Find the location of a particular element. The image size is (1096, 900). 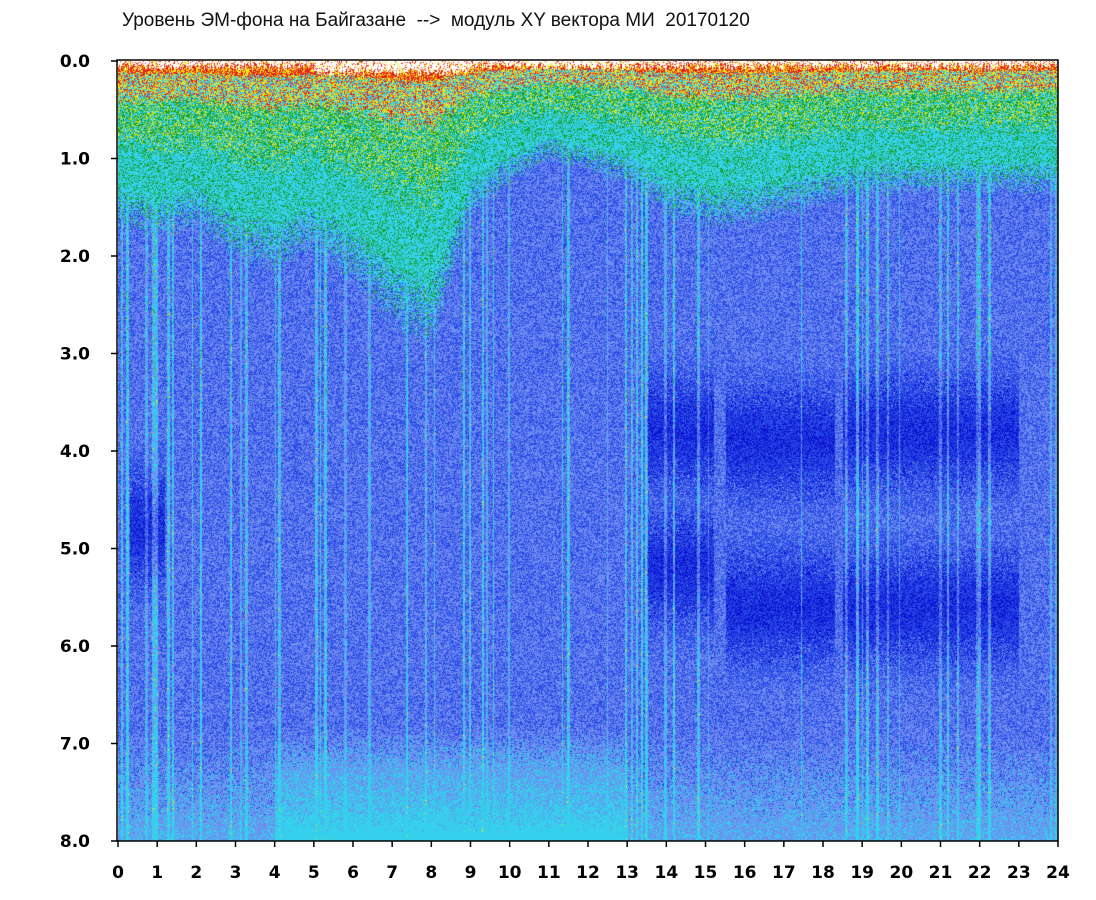

x-tick-label: 13 is located at coordinates (627, 873).